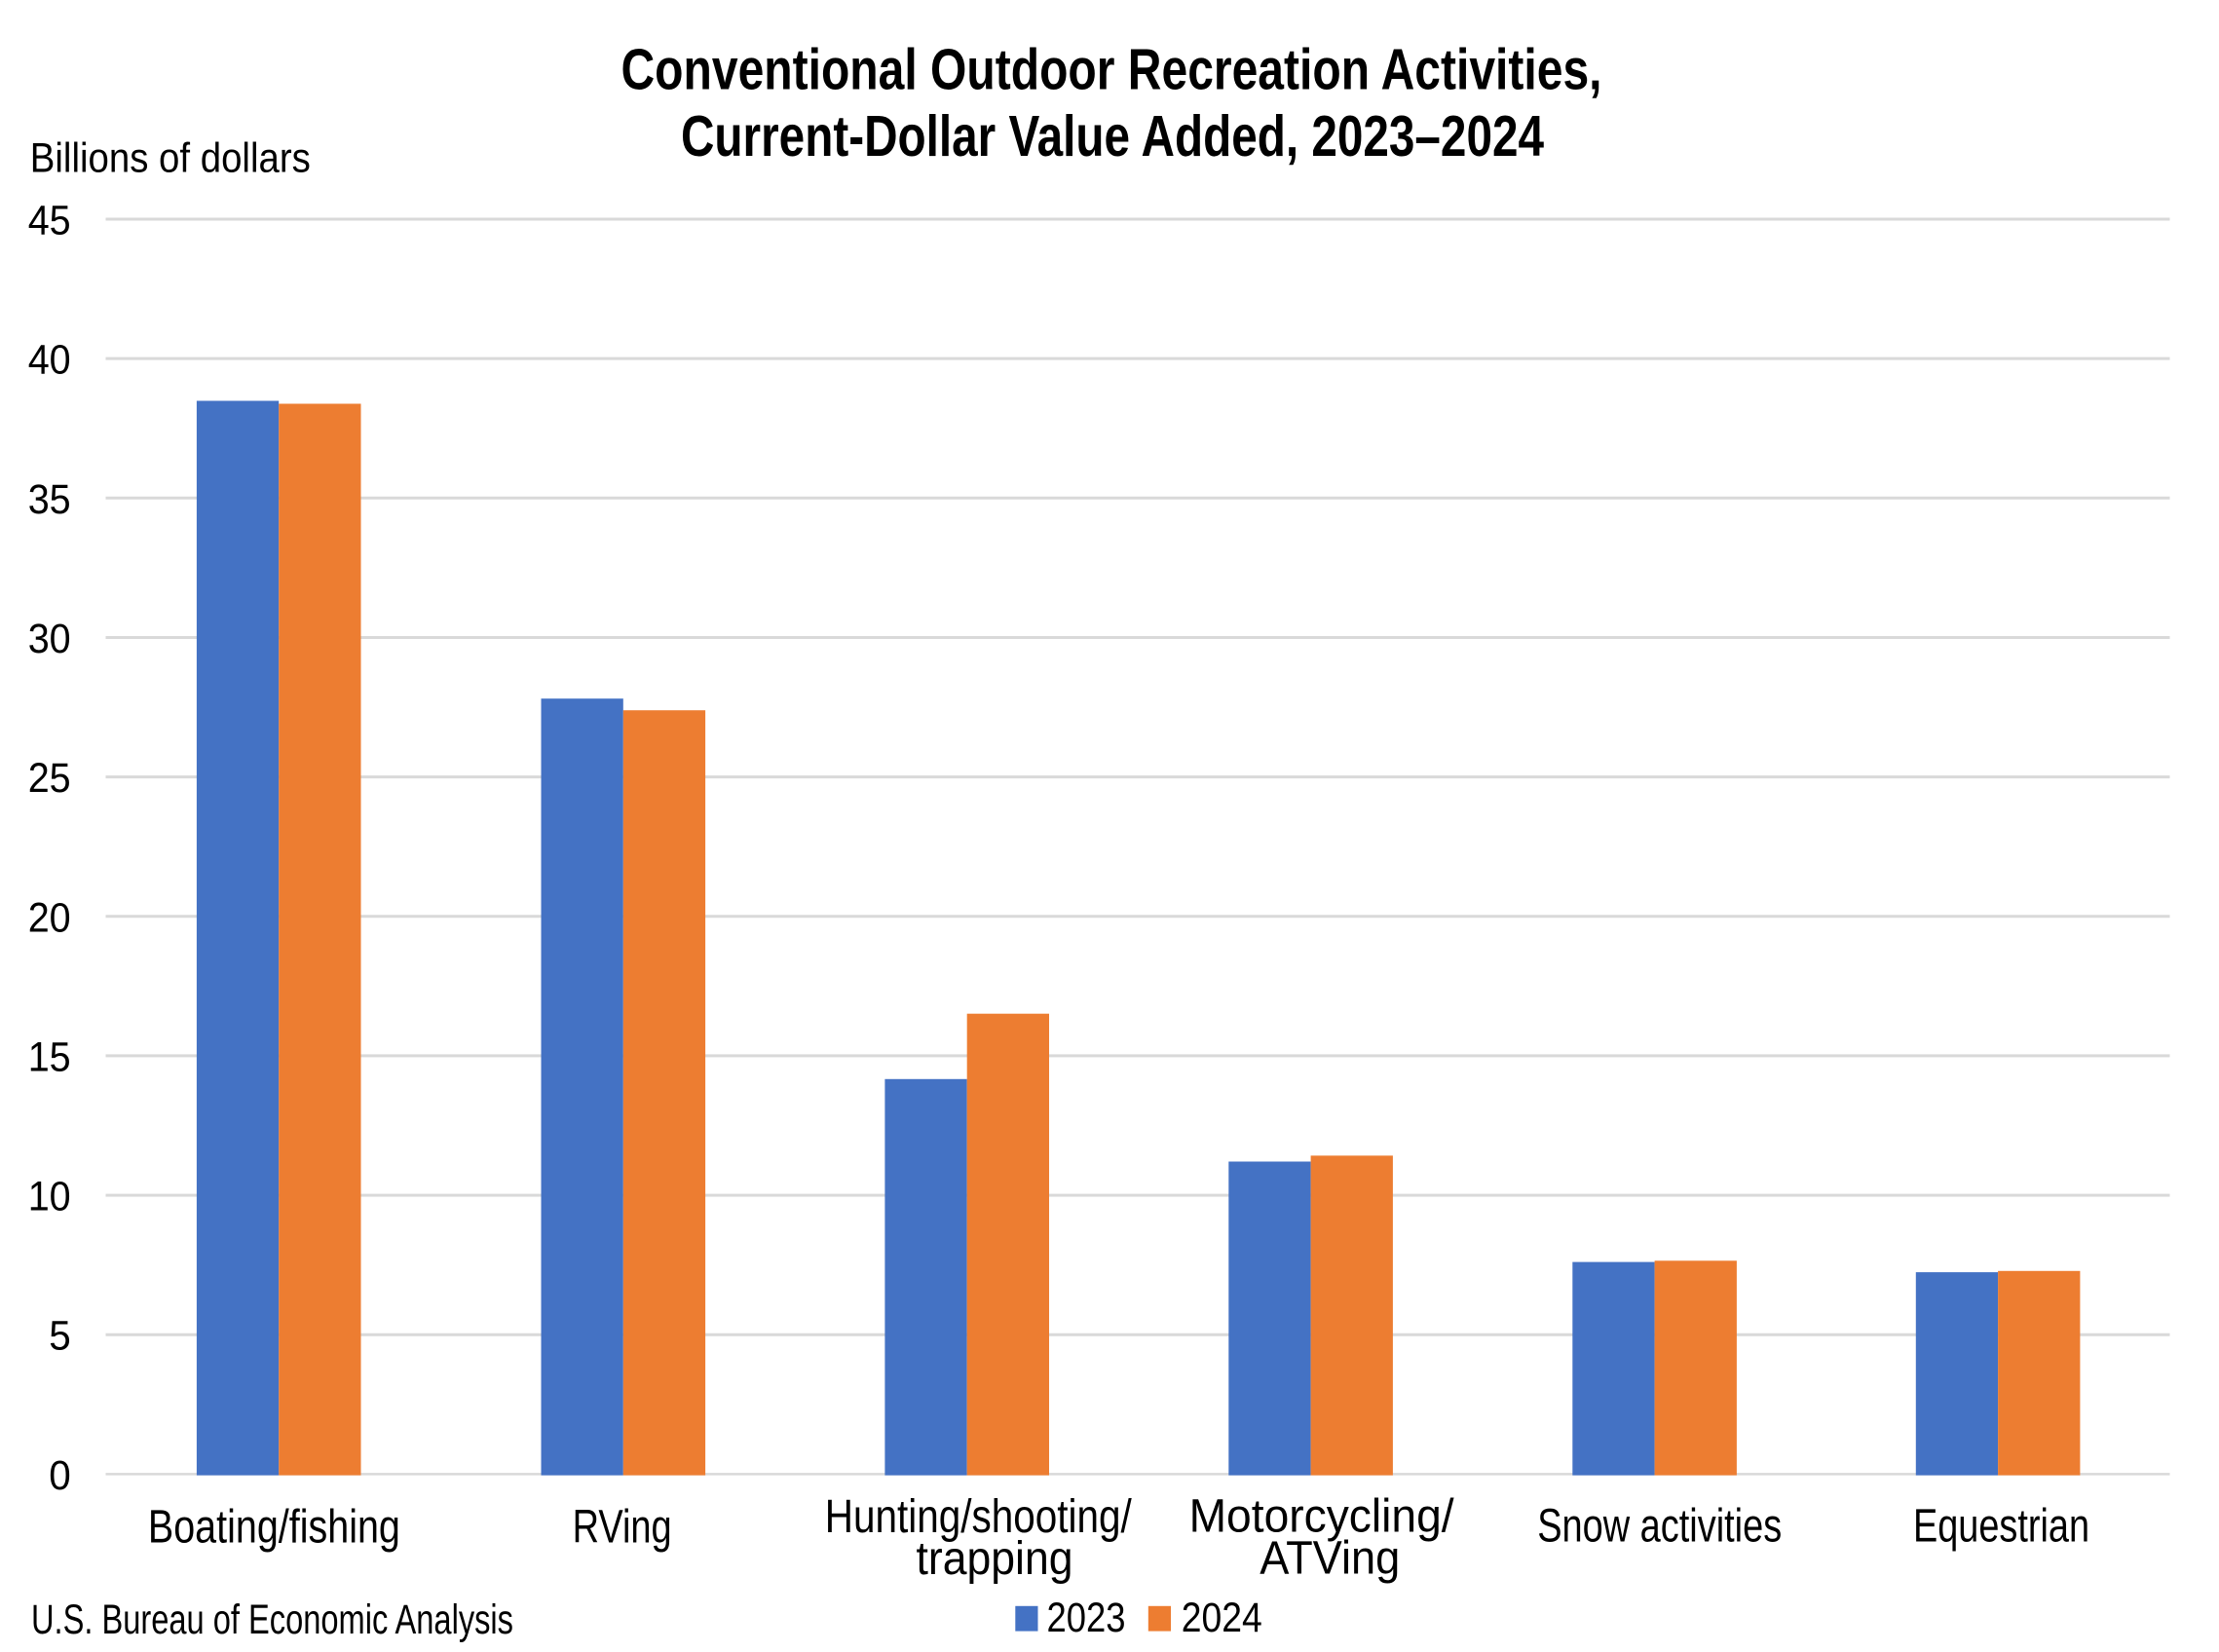  Describe the element at coordinates (60, 1337) in the screenshot. I see `svg-text: 5` at that location.